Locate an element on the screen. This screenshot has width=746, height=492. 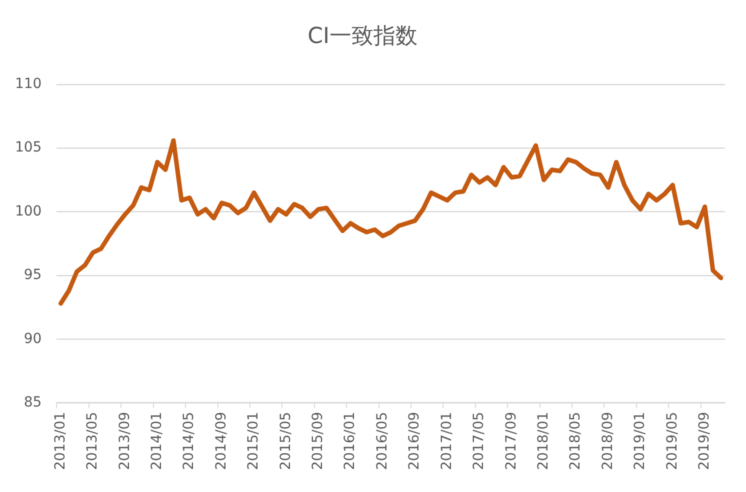
x-tick-label: 2017/09 is located at coordinates (511, 441).